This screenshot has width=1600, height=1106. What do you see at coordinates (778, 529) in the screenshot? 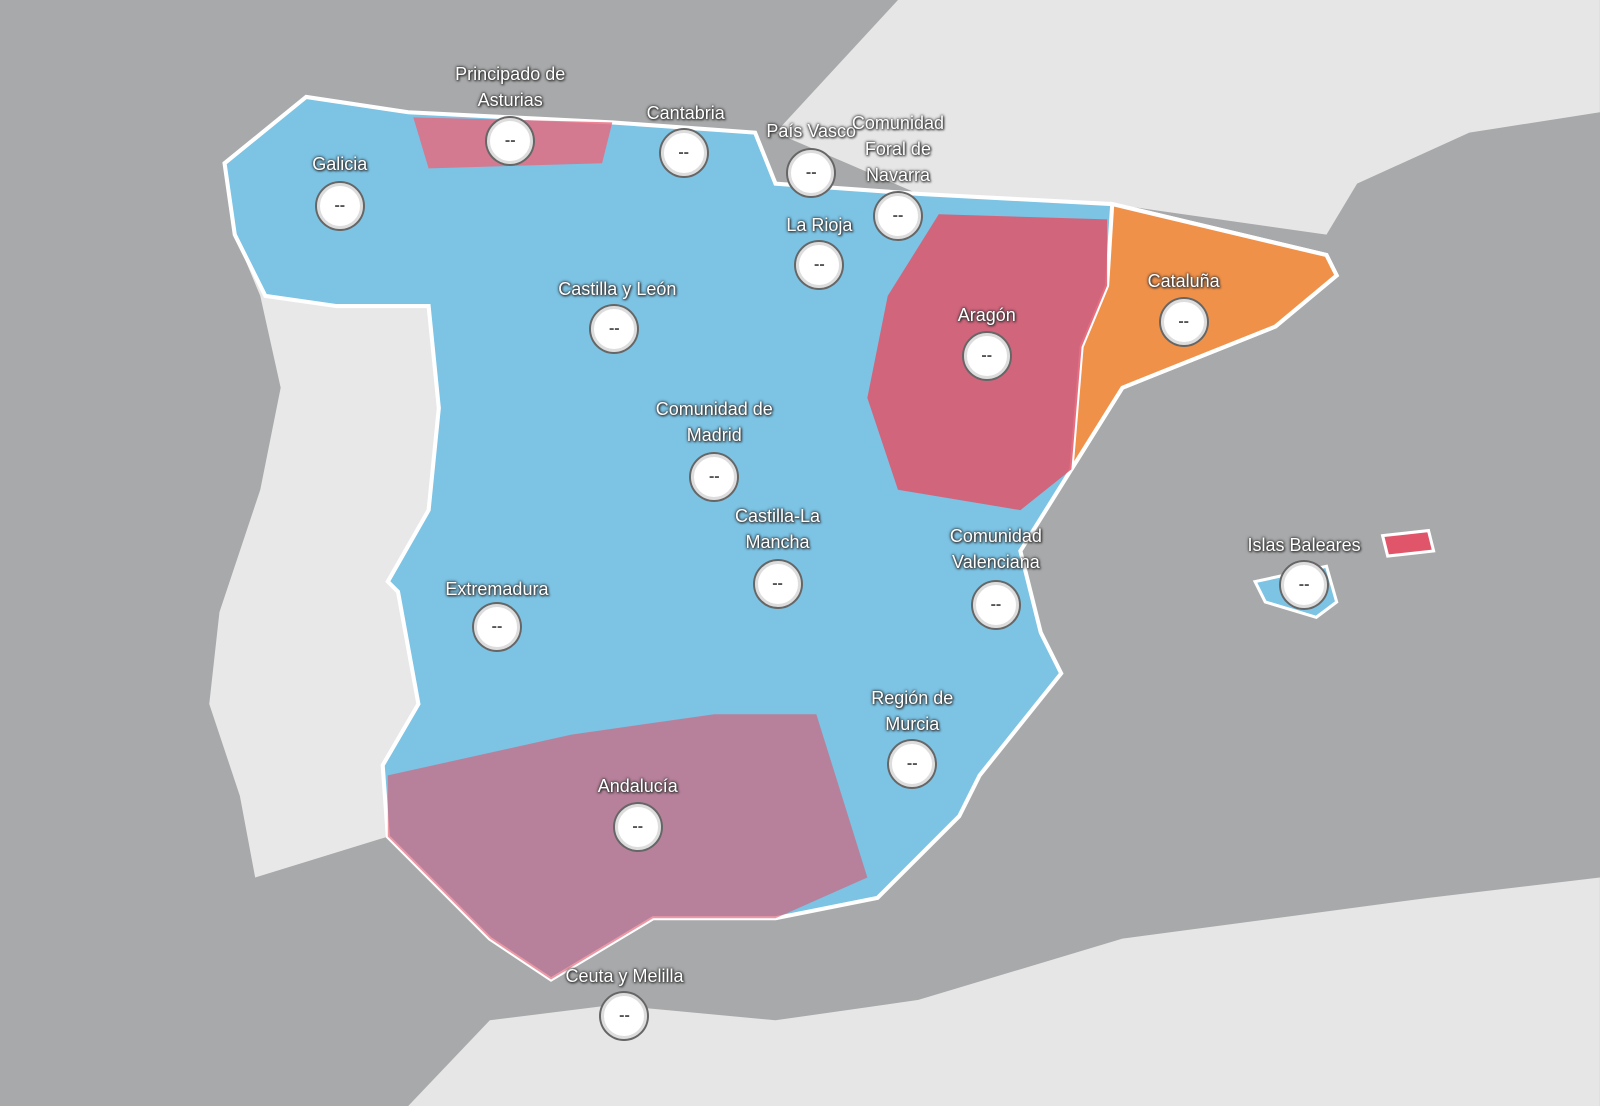
I see `region-label: Castilla-La Mancha` at bounding box center [778, 529].